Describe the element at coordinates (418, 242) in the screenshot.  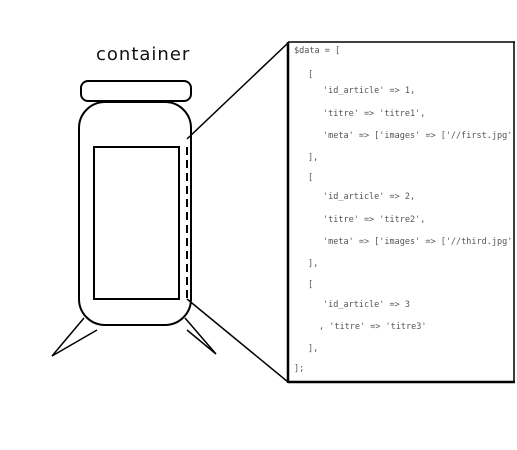
I see `code-line: 'meta' => ['images' => ['//third.jpg']]` at that location.